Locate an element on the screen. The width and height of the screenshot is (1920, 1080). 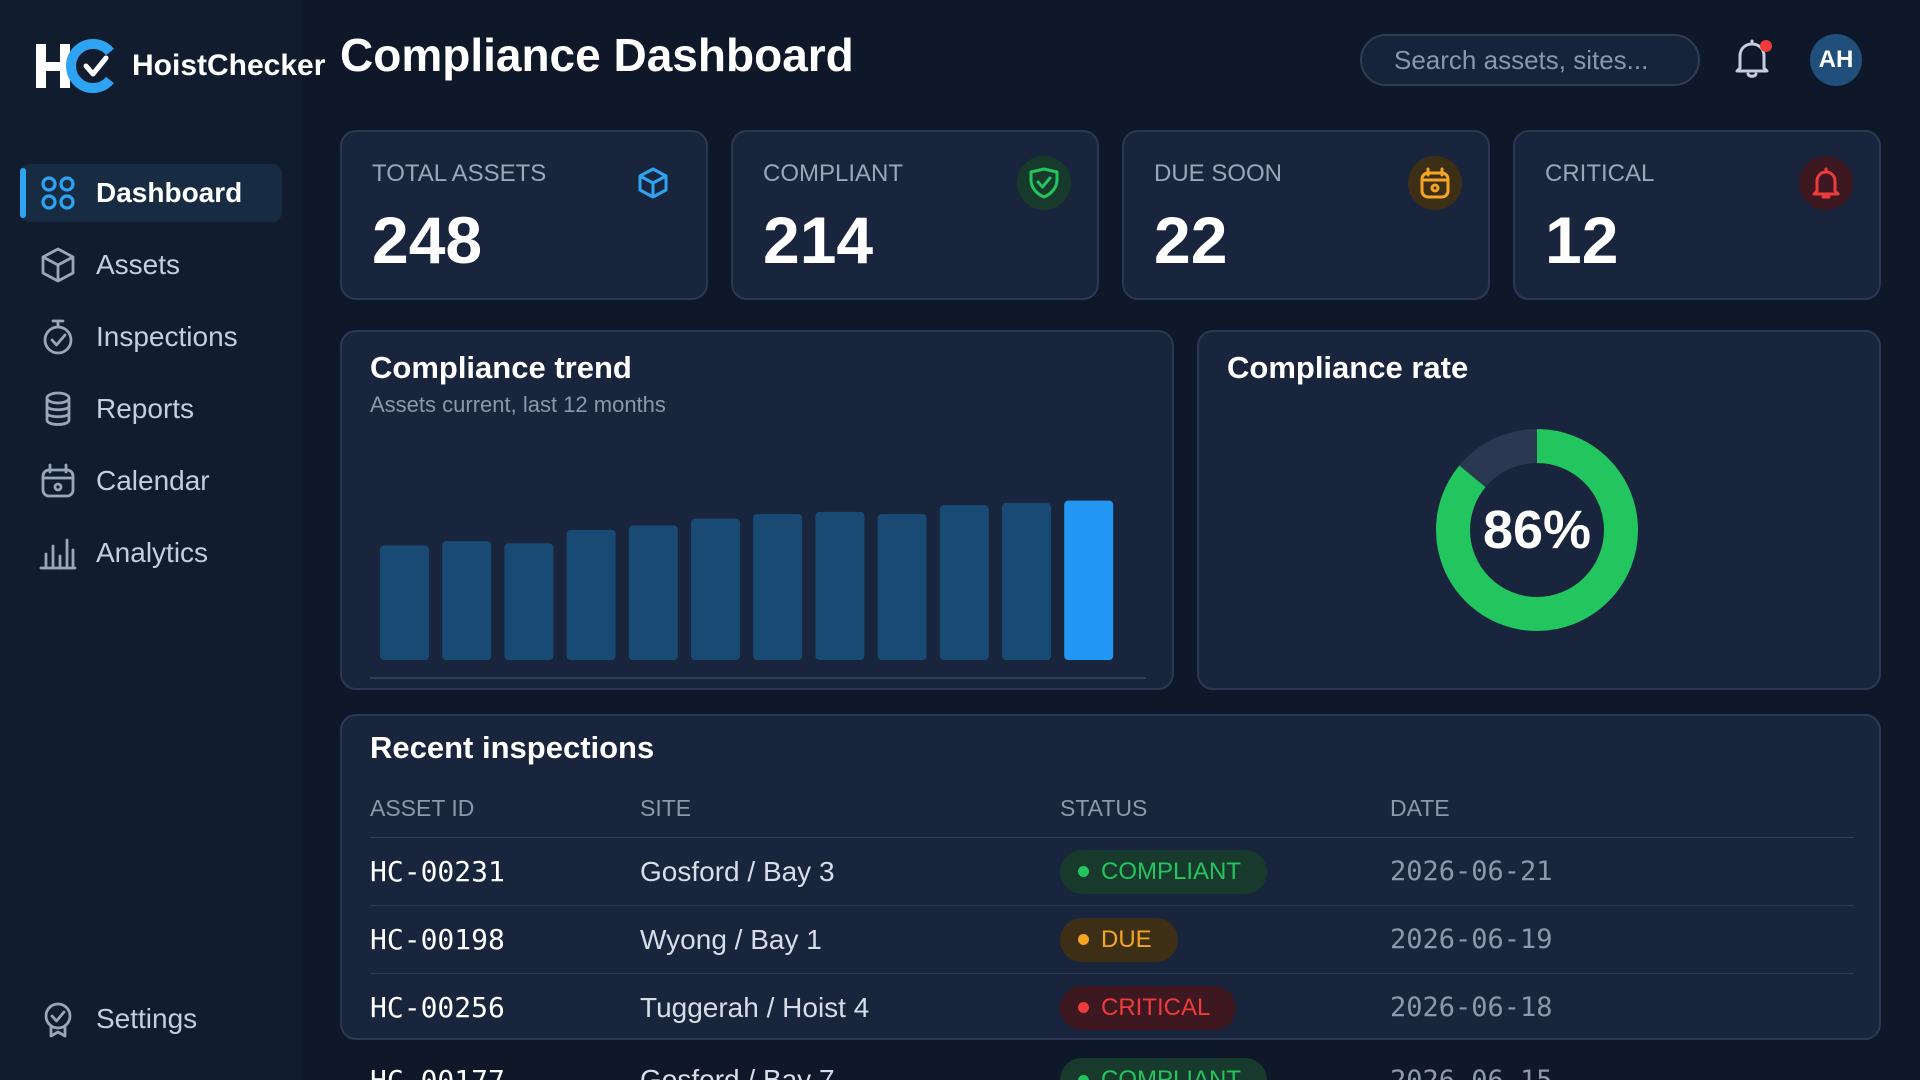
sidebar-item-label: Inspections is located at coordinates (167, 336).